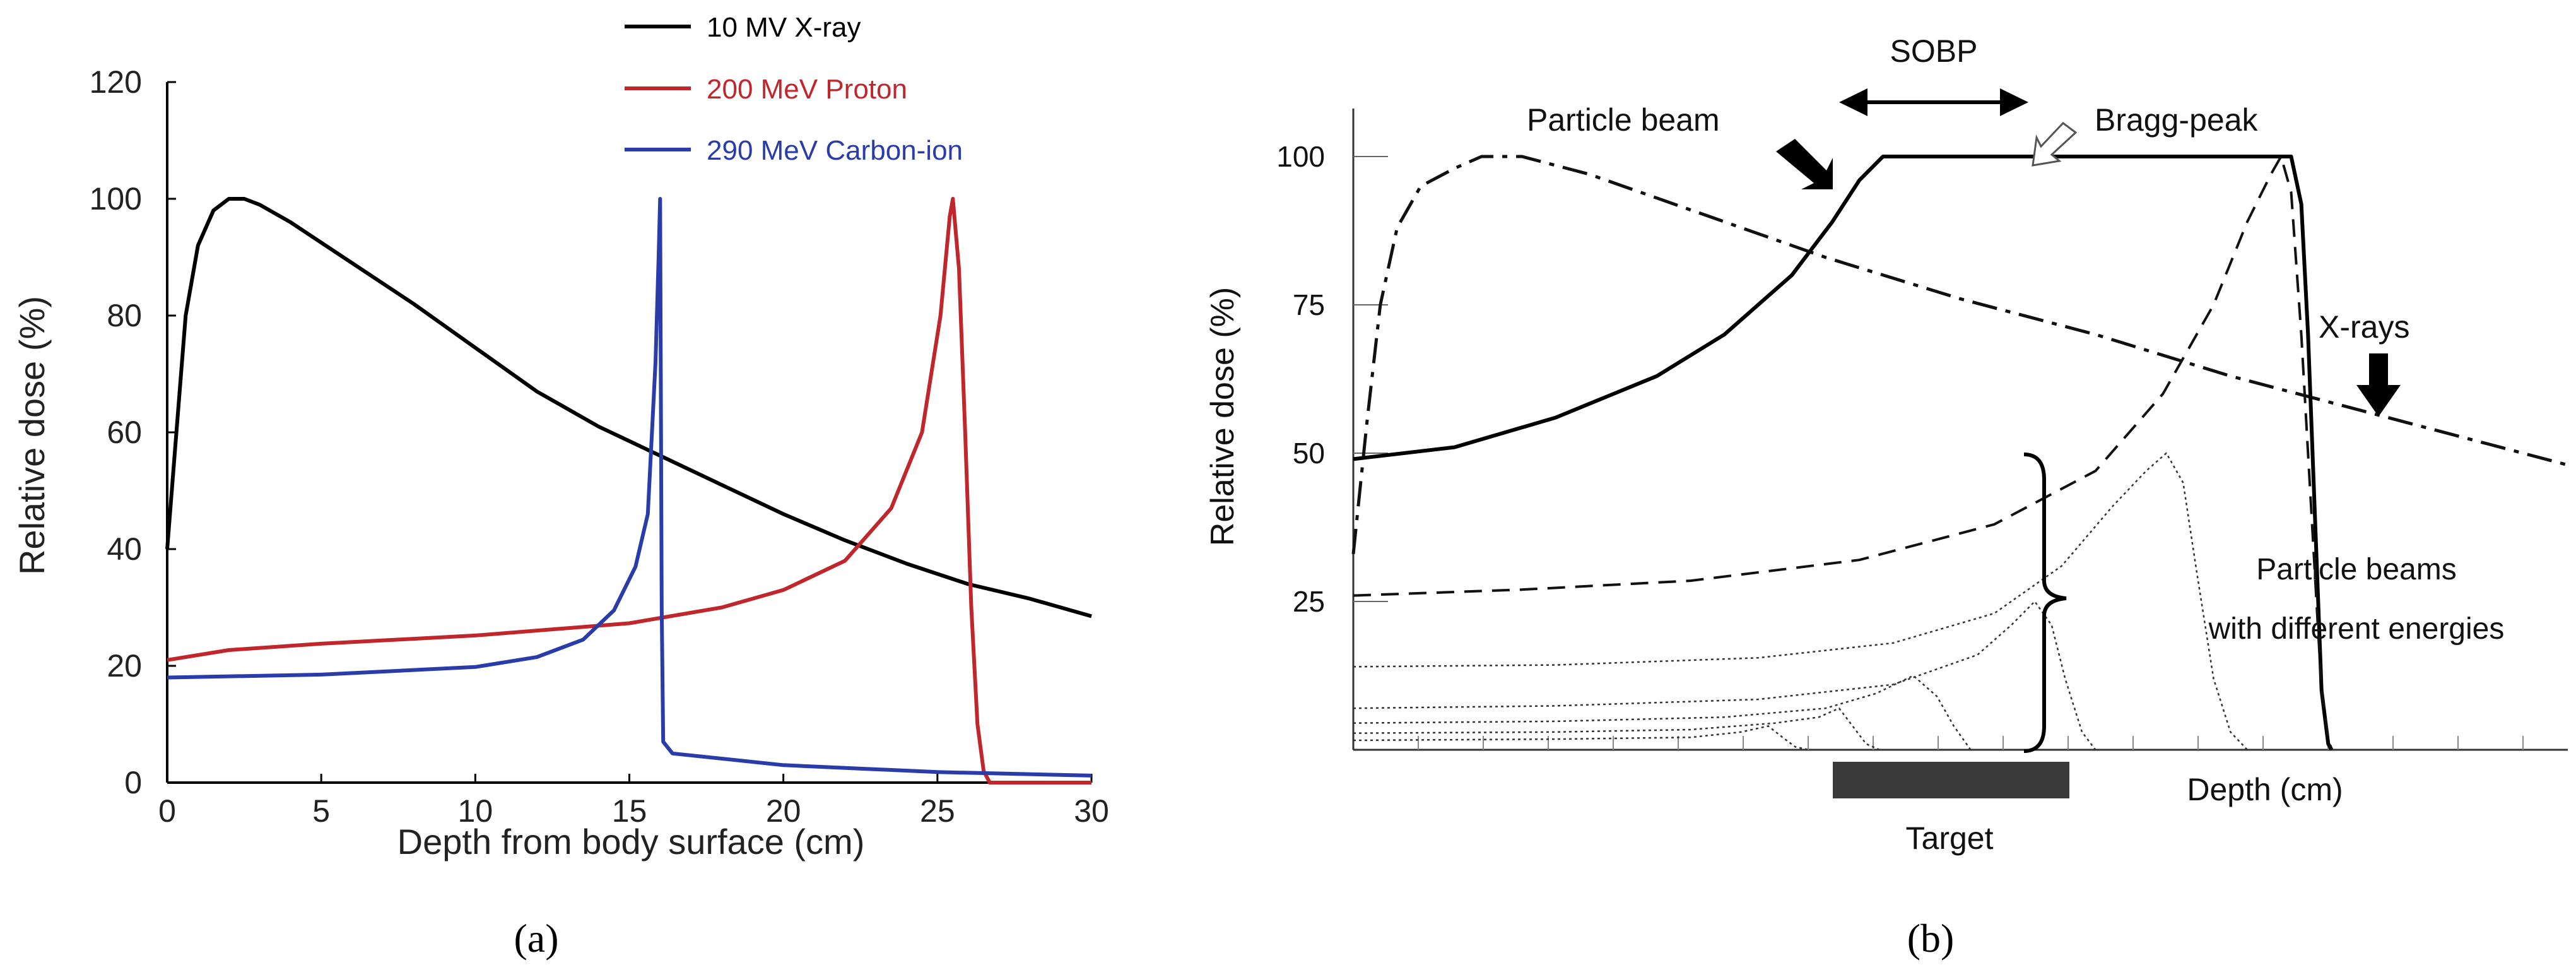 The height and width of the screenshot is (977, 2576). What do you see at coordinates (2176, 120) in the screenshot?
I see `bragg-peak-label: Bragg-peak` at bounding box center [2176, 120].